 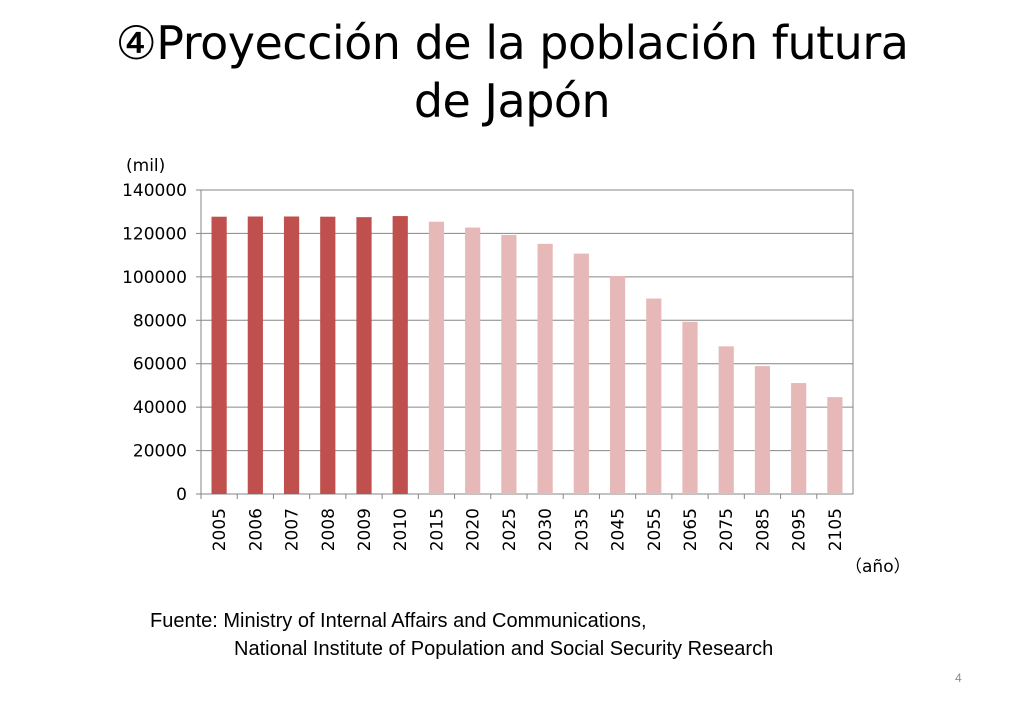 I want to click on y-tick-label: 140000, so click(x=154, y=191).